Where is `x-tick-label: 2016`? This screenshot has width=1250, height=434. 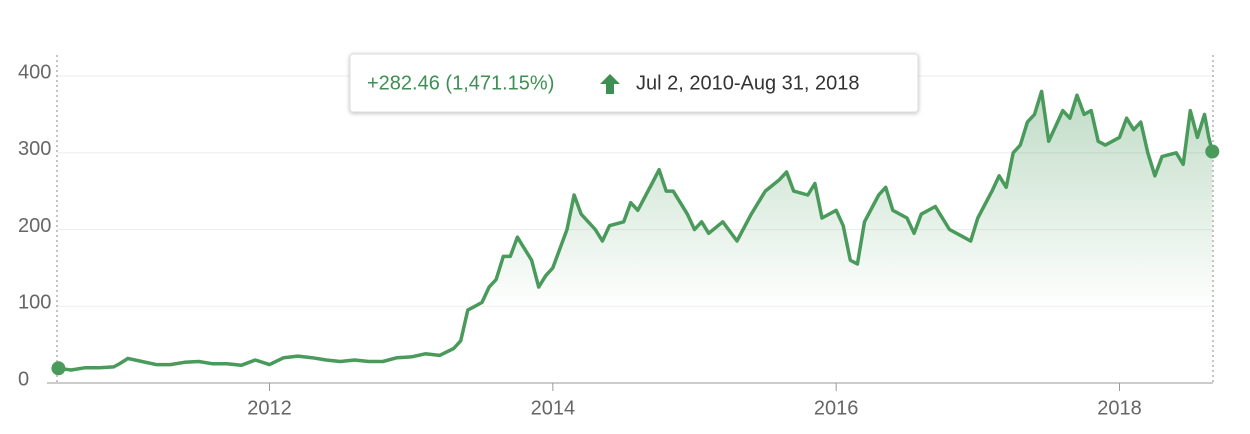
x-tick-label: 2016 is located at coordinates (836, 408).